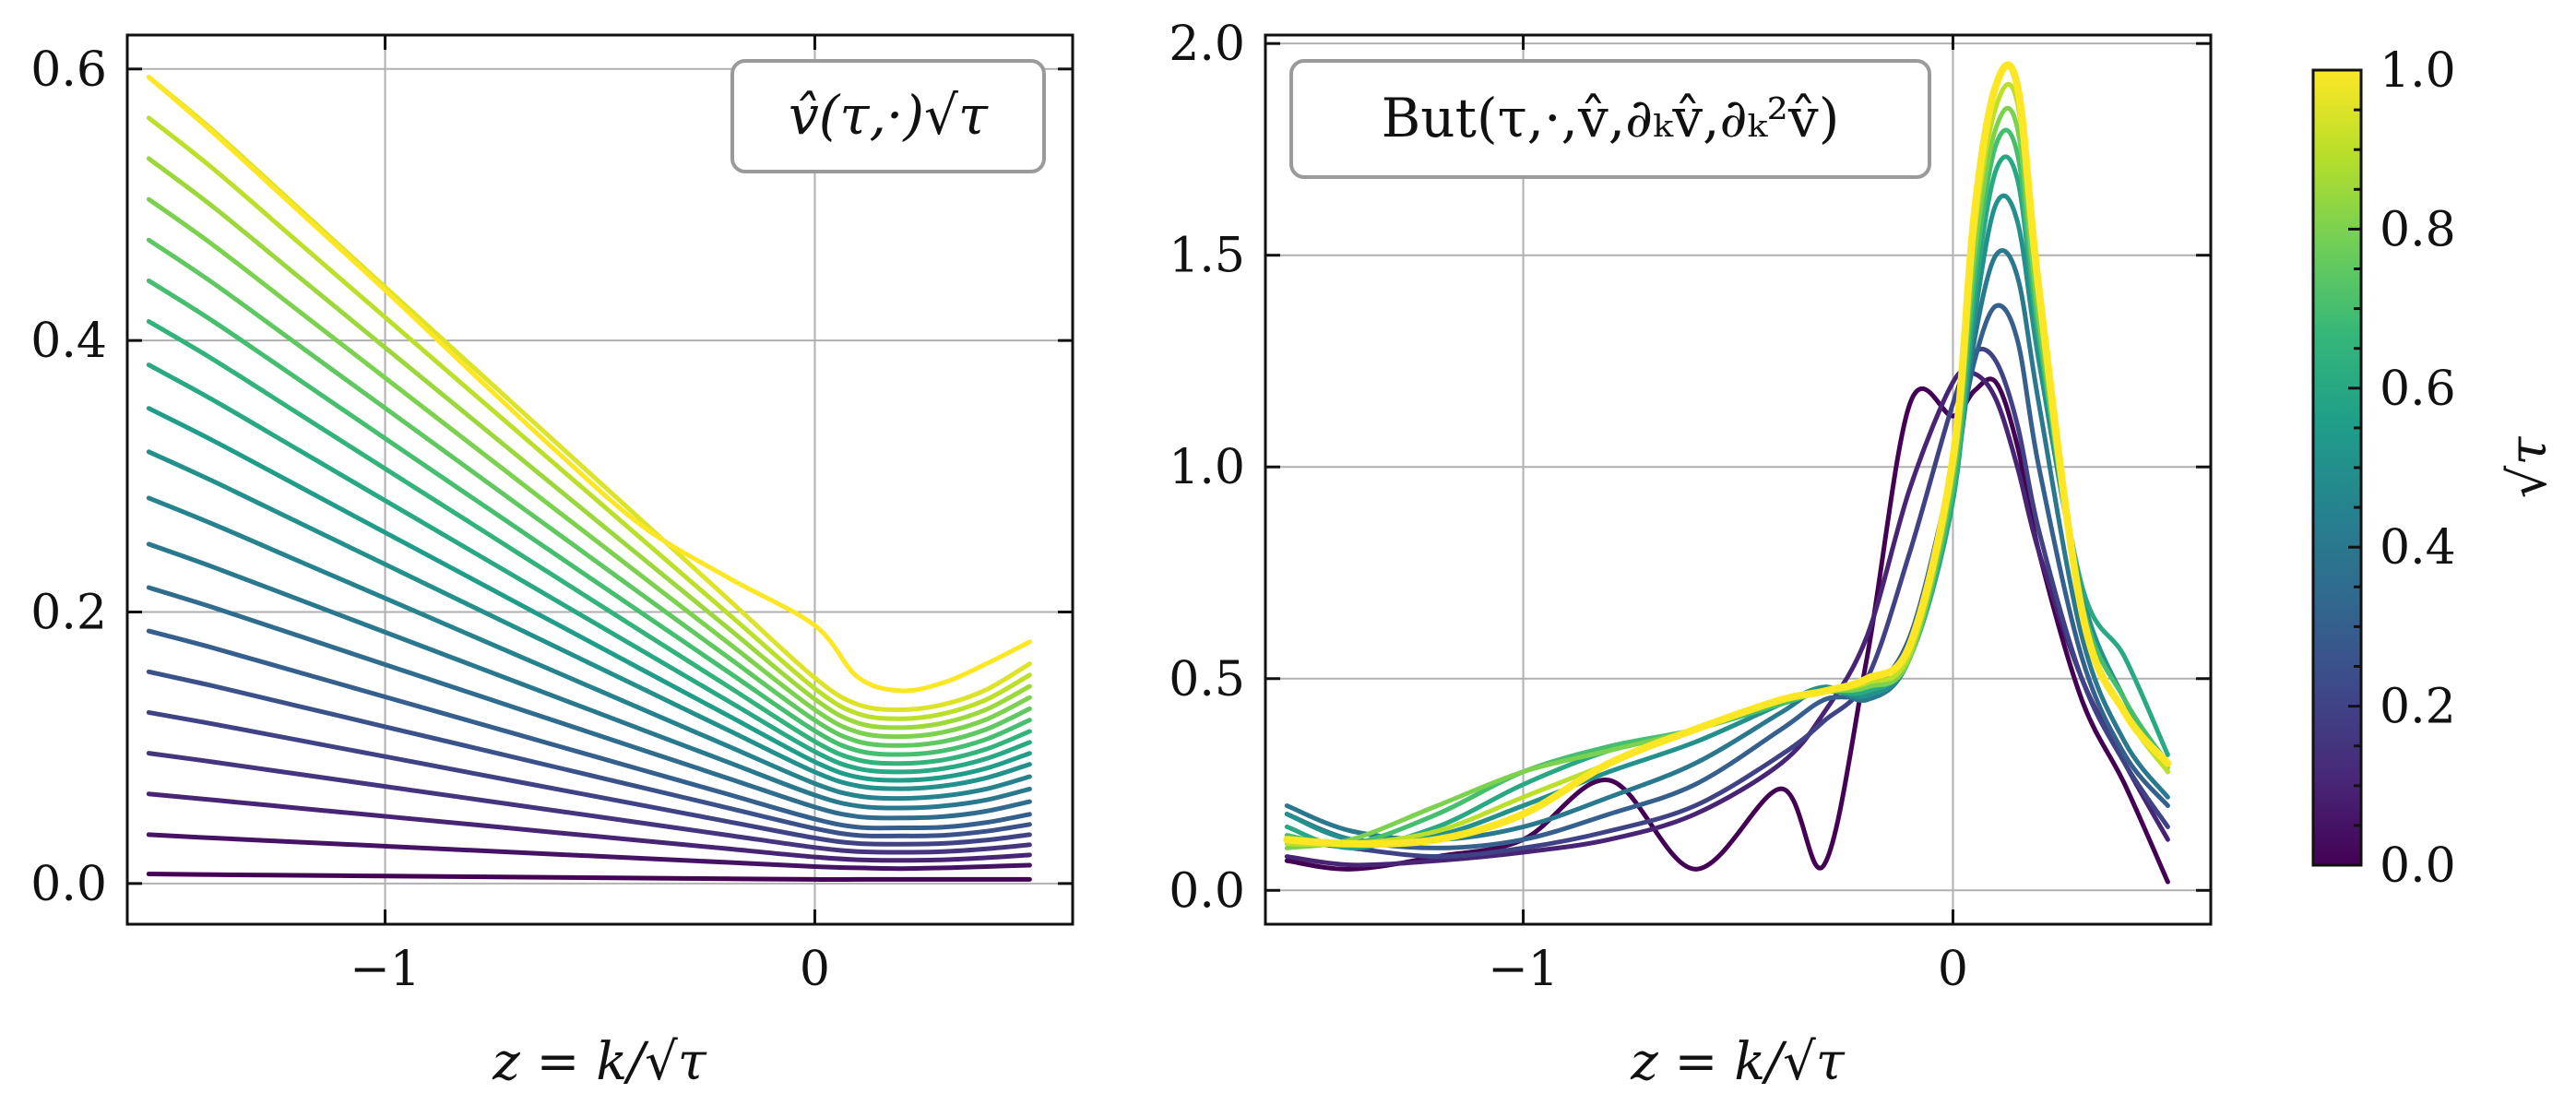  I want to click on colorbar-tick-label: 0.2, so click(2418, 707).